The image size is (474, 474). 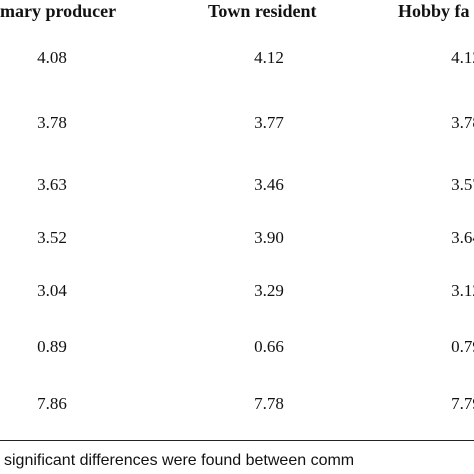 What do you see at coordinates (269, 184) in the screenshot?
I see `table-cell: 3.46` at bounding box center [269, 184].